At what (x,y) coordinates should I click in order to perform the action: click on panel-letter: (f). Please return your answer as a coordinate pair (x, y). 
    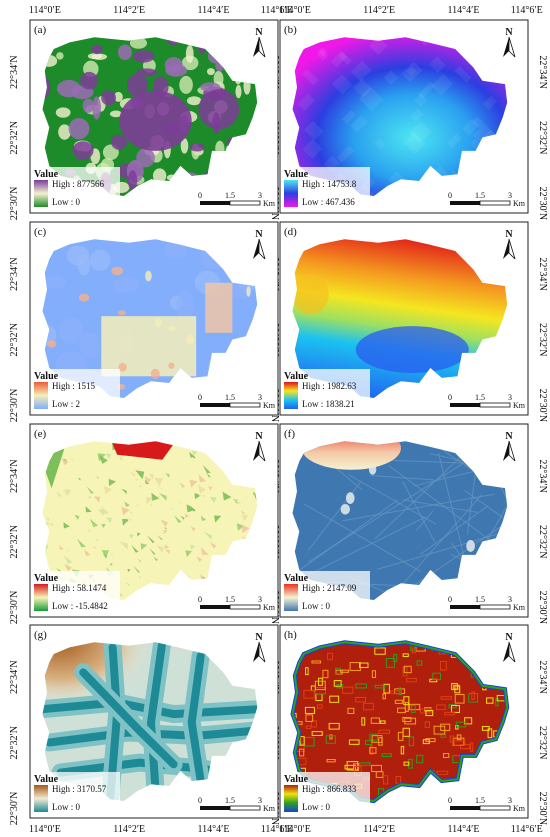
    Looking at the image, I should click on (289, 434).